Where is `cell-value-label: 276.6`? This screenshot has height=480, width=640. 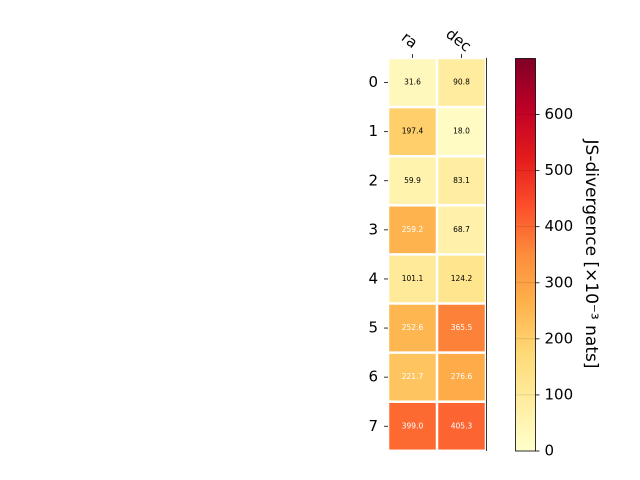
cell-value-label: 276.6 is located at coordinates (462, 376).